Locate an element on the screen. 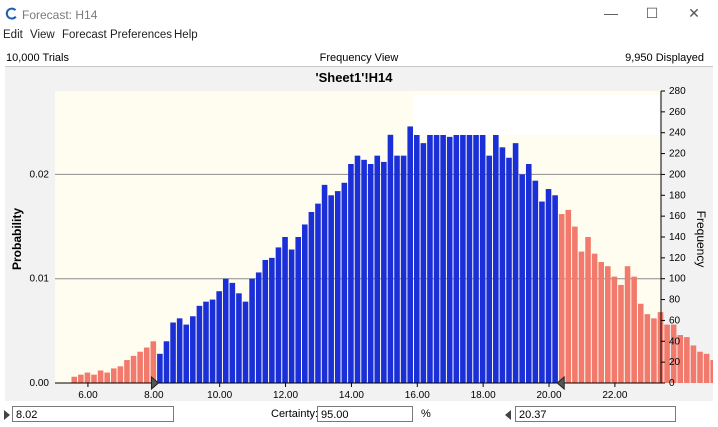 Image resolution: width=718 pixels, height=427 pixels. view-mode-label: Frequency View is located at coordinates (359, 58).